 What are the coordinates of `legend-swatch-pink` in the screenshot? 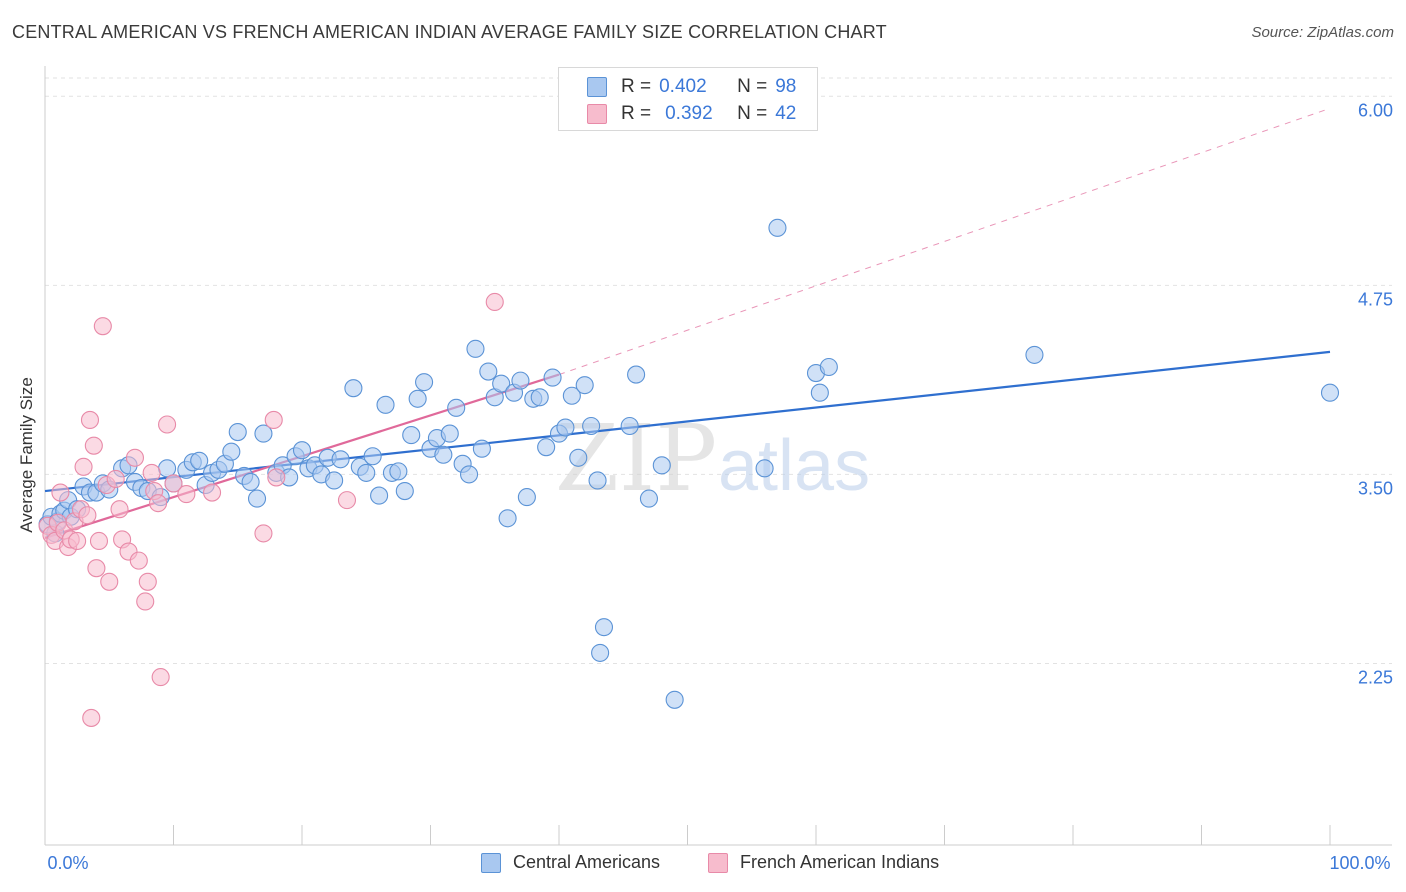 It's located at (597, 114).